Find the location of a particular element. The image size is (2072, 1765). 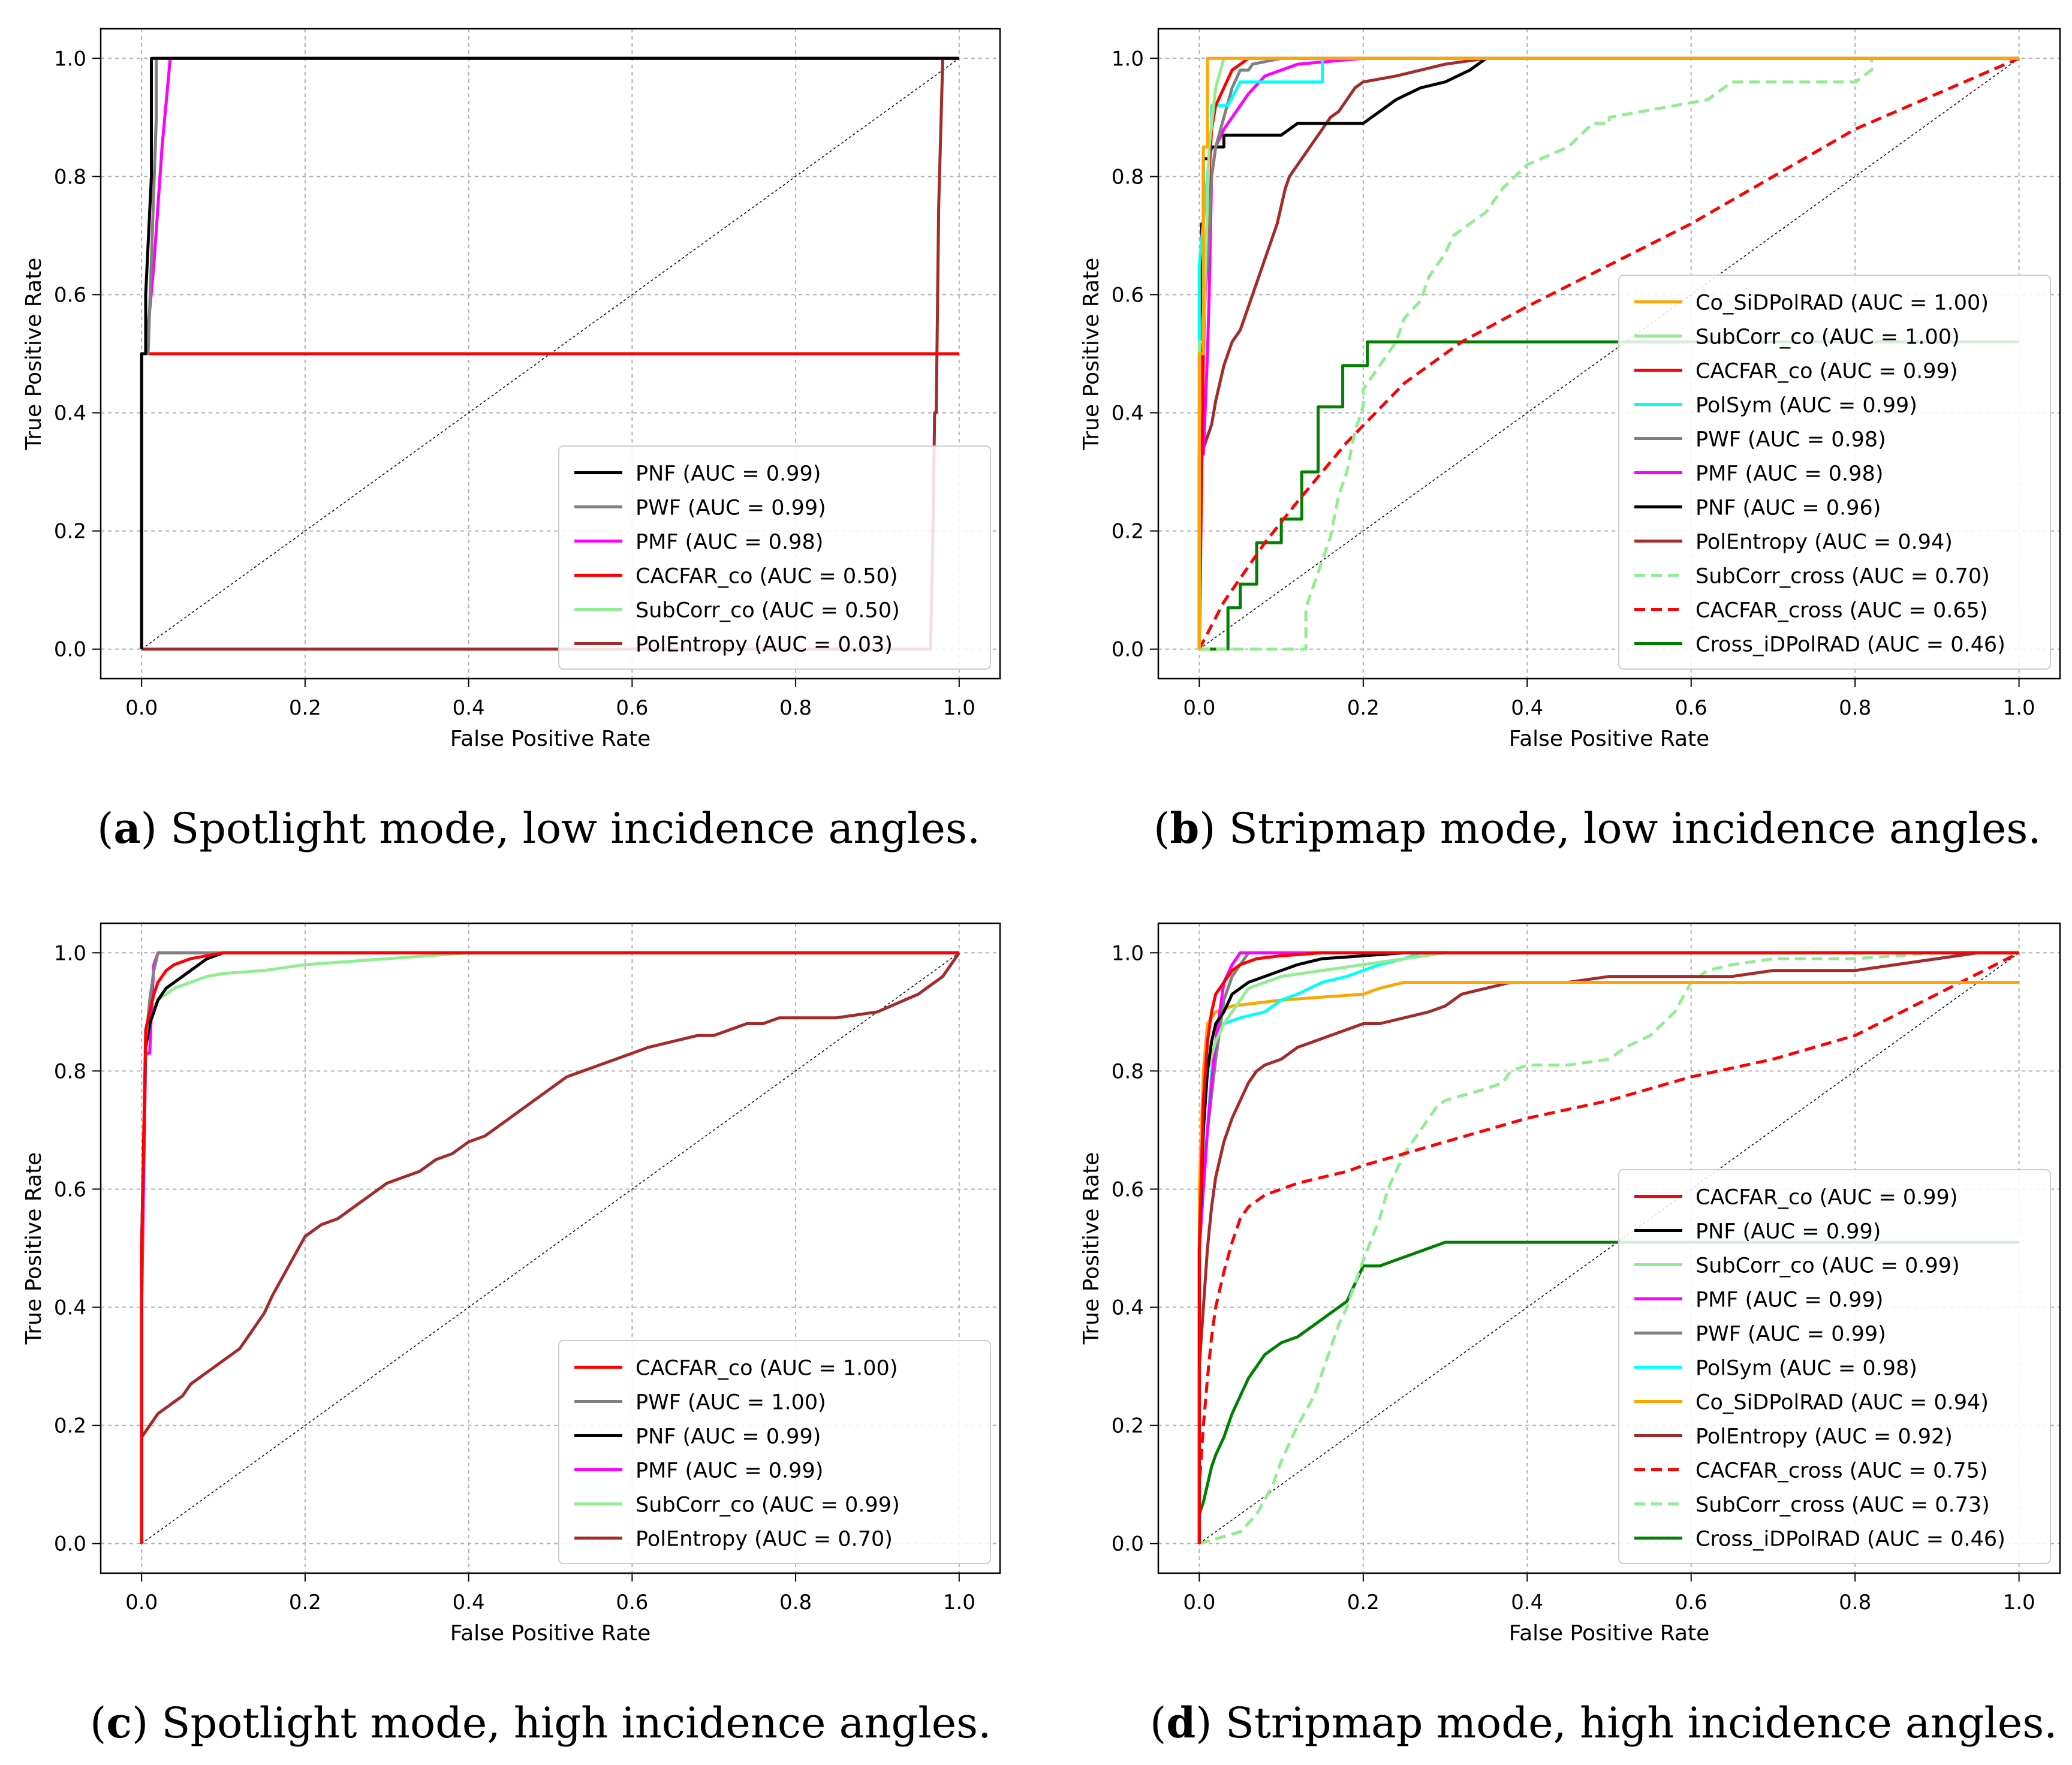

caption-text: Spotlight mode, low incidence angles. is located at coordinates (575, 828).